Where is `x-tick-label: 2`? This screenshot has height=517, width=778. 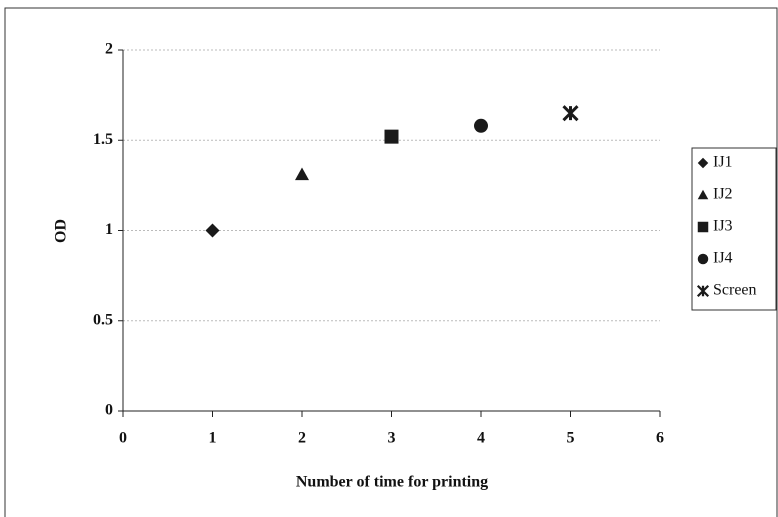
x-tick-label: 2 is located at coordinates (302, 438).